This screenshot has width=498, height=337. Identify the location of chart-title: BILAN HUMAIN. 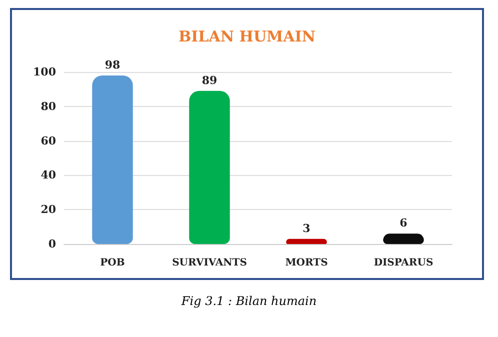
(247, 37).